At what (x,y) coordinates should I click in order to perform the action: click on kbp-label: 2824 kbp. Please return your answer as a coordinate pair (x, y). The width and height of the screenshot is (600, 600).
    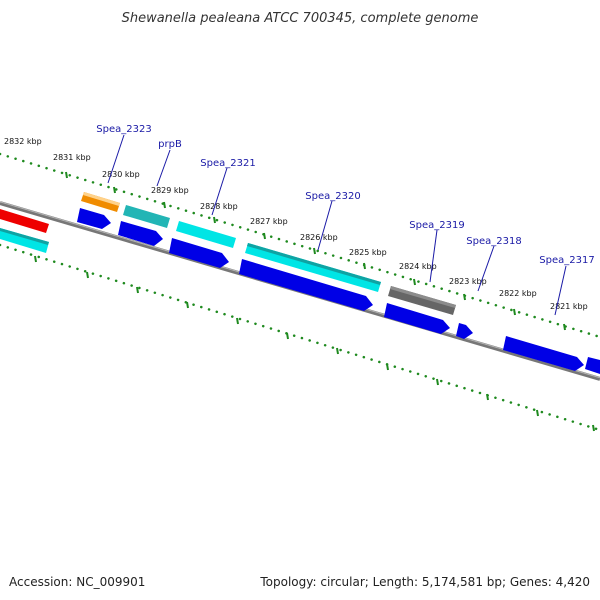
    Looking at the image, I should click on (418, 266).